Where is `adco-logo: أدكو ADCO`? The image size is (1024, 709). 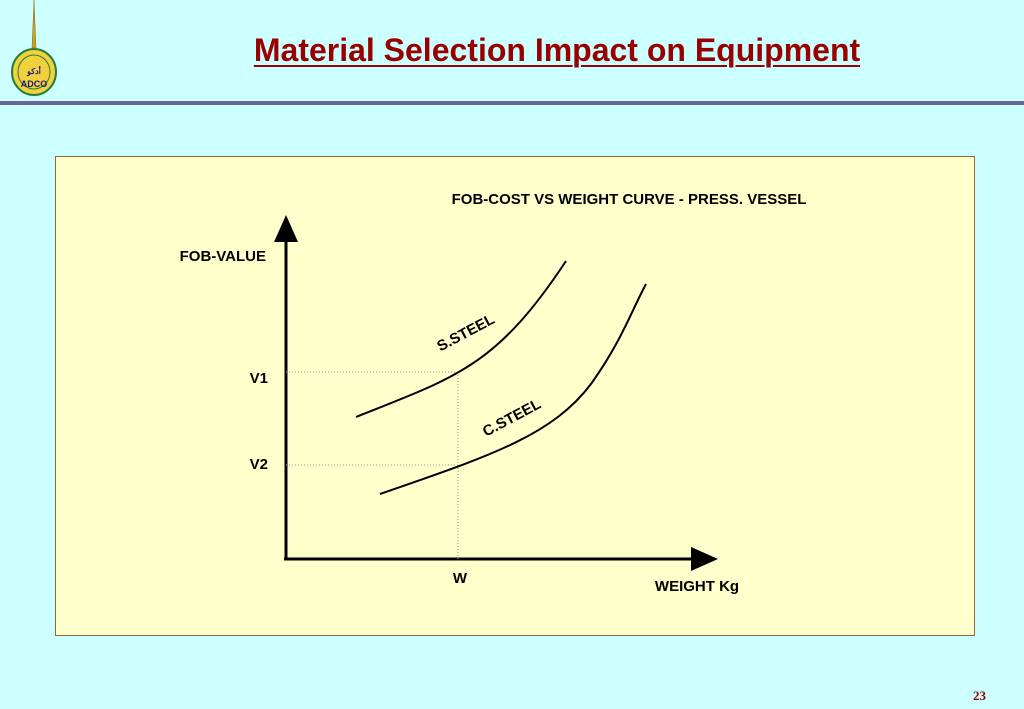
adco-logo: أدكو ADCO is located at coordinates (34, 50).